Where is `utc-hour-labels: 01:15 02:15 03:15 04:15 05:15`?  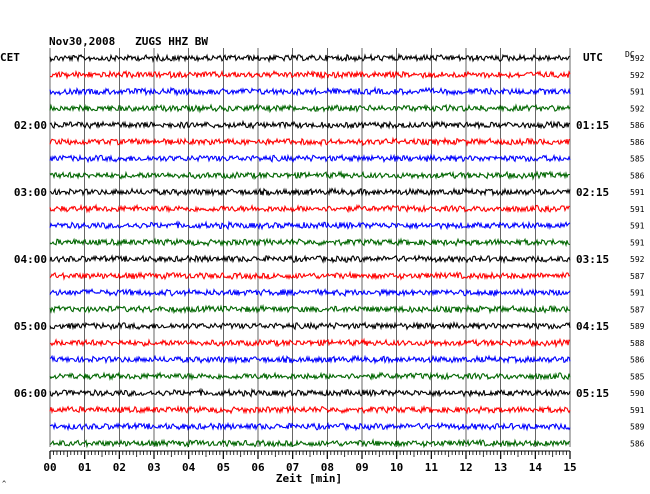
utc-hour-labels: 01:15 02:15 03:15 04:15 05:15 is located at coordinates (592, 259).